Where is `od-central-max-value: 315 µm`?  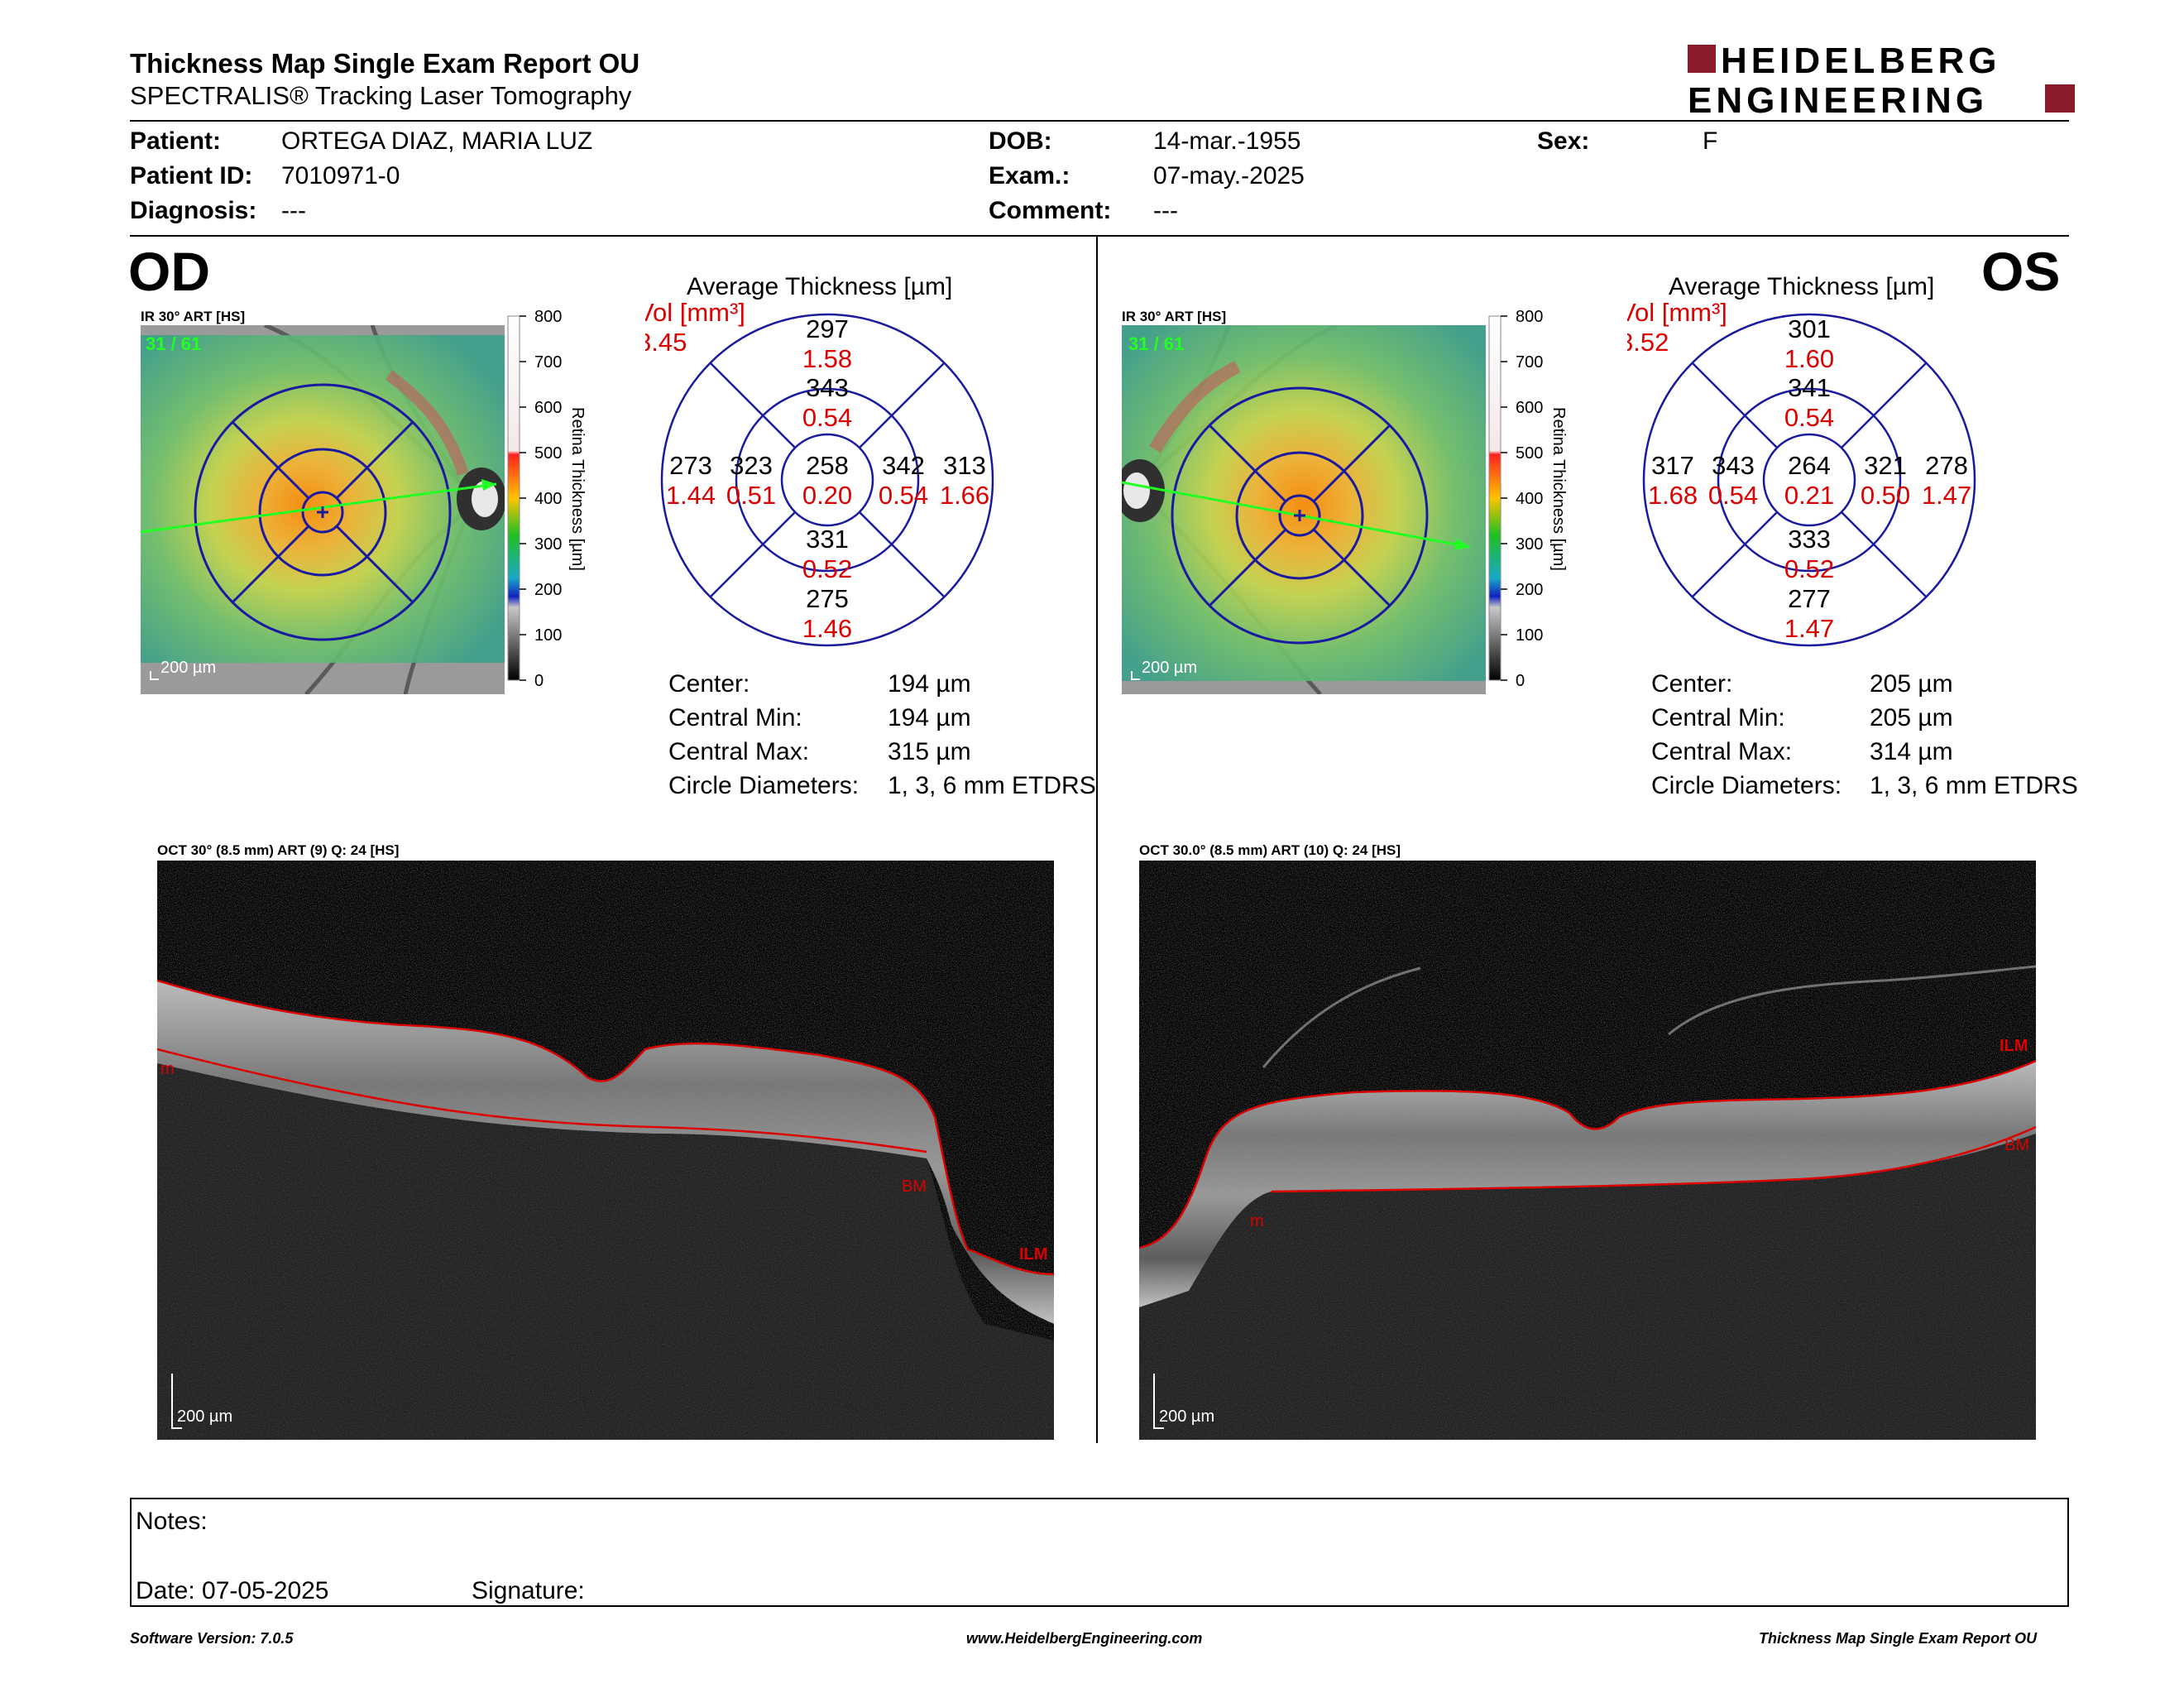 od-central-max-value: 315 µm is located at coordinates (929, 751).